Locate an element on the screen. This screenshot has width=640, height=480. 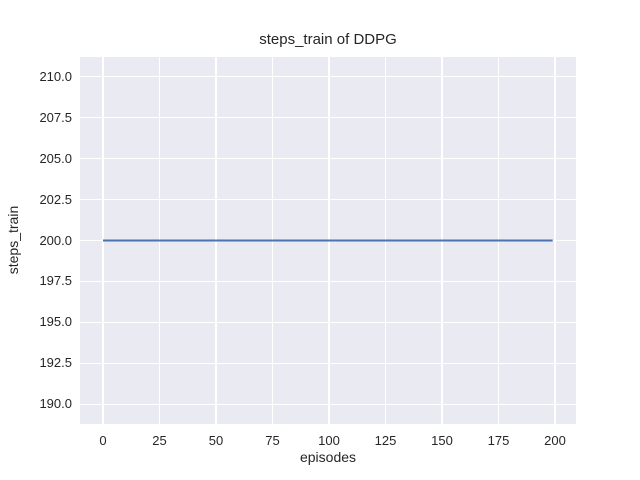
y-tick-label: 200.0 is located at coordinates (55, 240).